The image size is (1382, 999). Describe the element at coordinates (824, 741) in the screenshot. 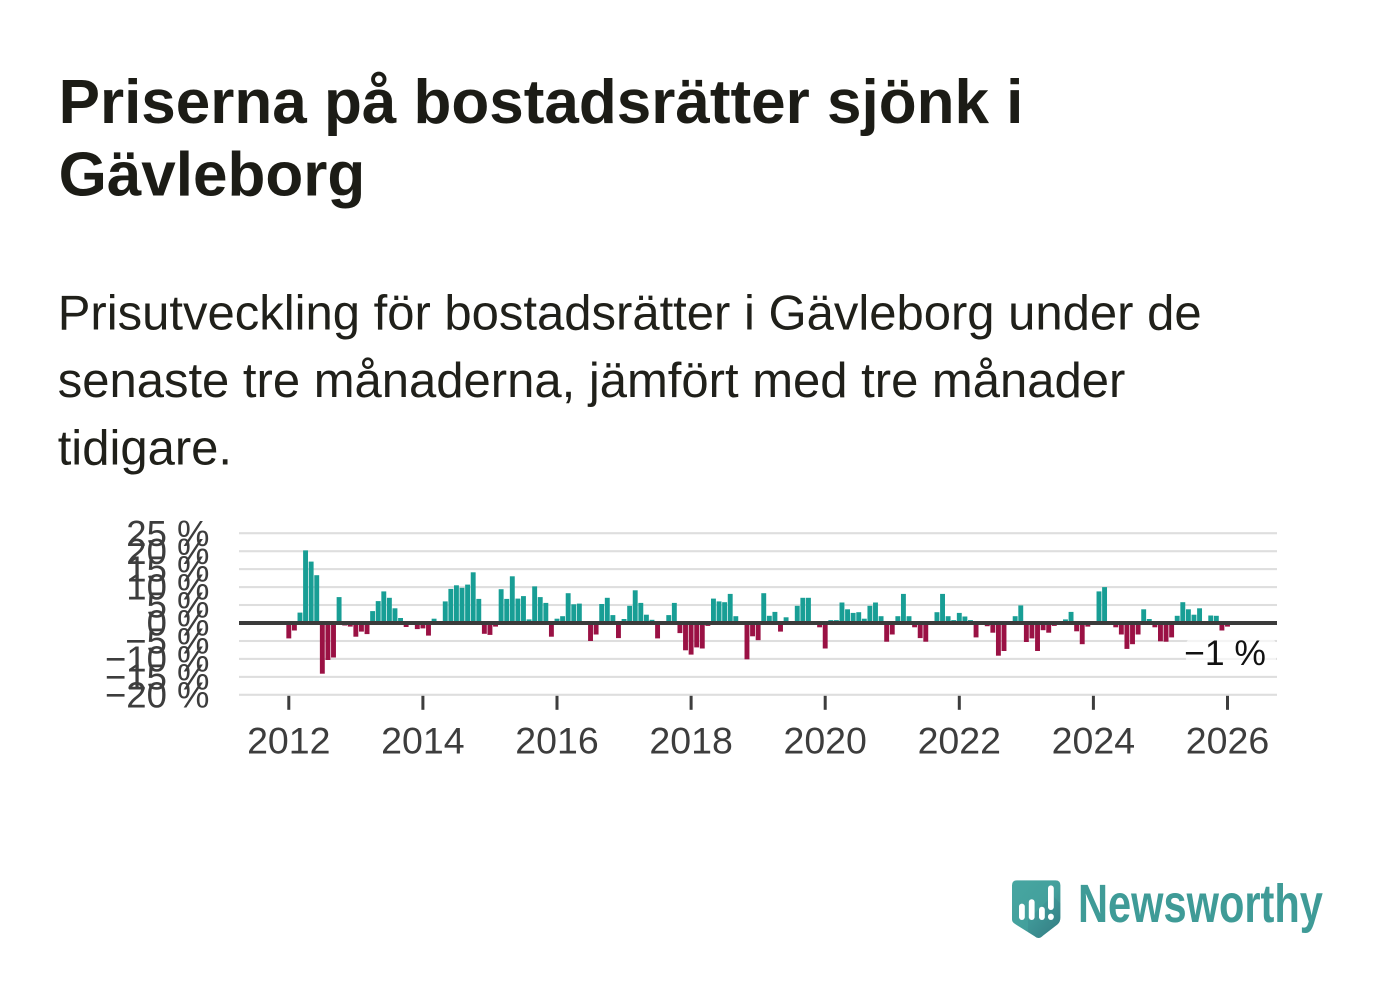

I see `svg-text: 2020` at that location.